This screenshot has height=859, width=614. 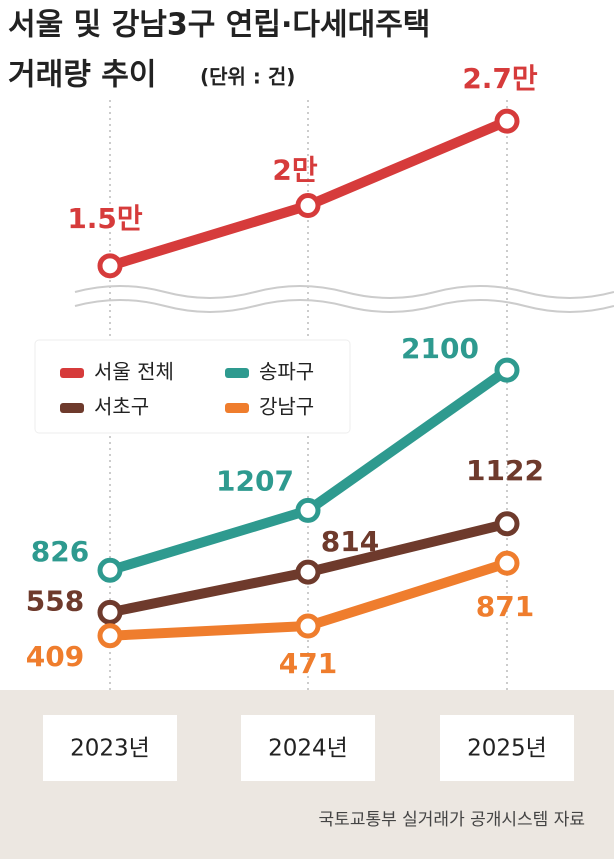 I want to click on source-note: 국토교통부 실거래가 공개시스템 자료, so click(x=452, y=820).